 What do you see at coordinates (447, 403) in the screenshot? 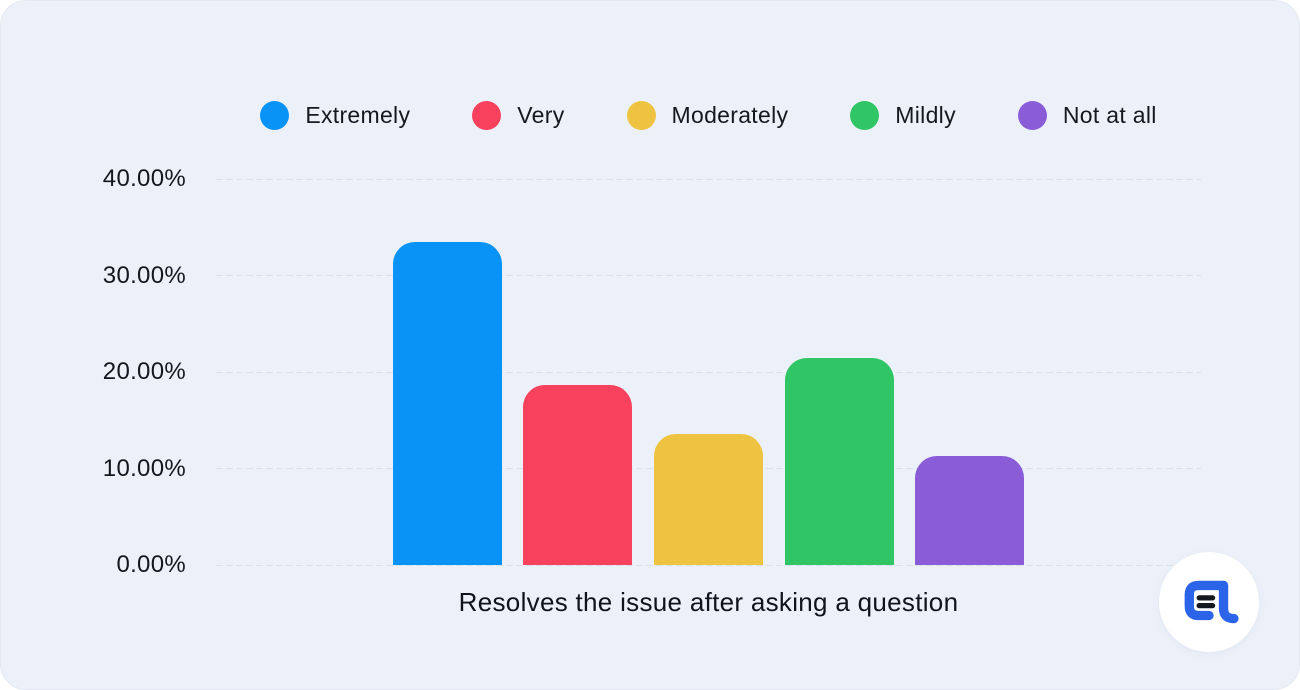
I see `bar-extremely` at bounding box center [447, 403].